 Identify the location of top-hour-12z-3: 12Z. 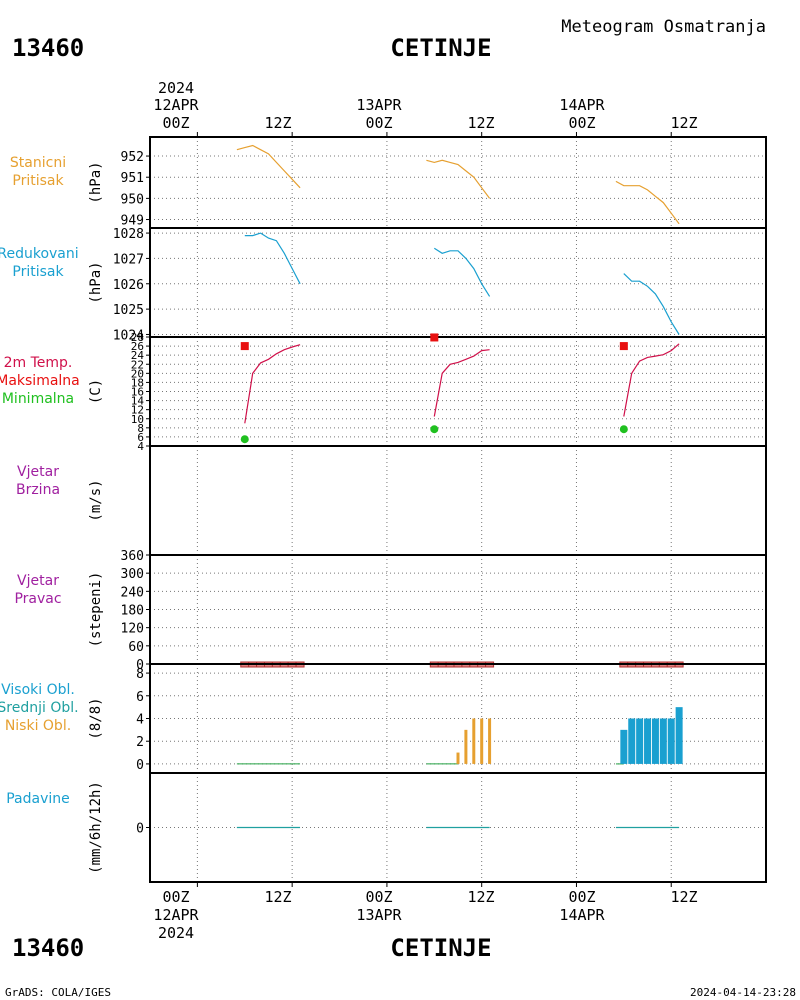
(683, 123).